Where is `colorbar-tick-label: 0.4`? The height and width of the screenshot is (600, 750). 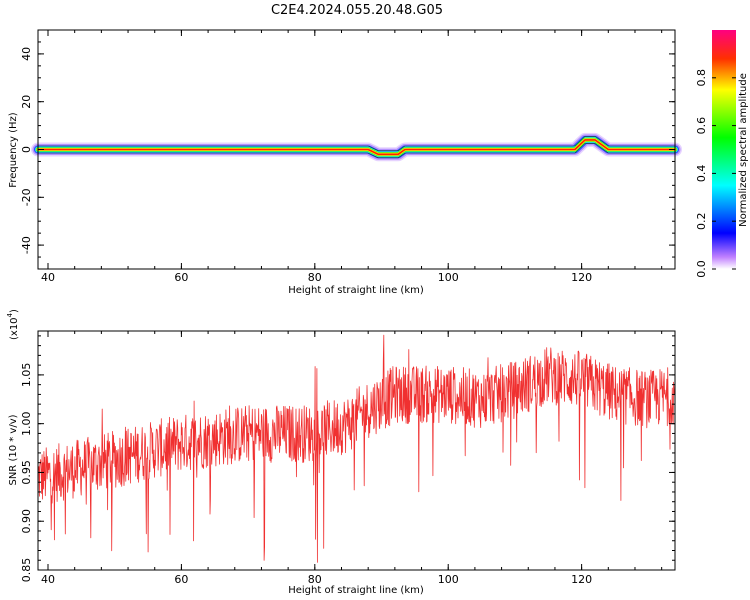
colorbar-tick-label: 0.4 is located at coordinates (701, 174).